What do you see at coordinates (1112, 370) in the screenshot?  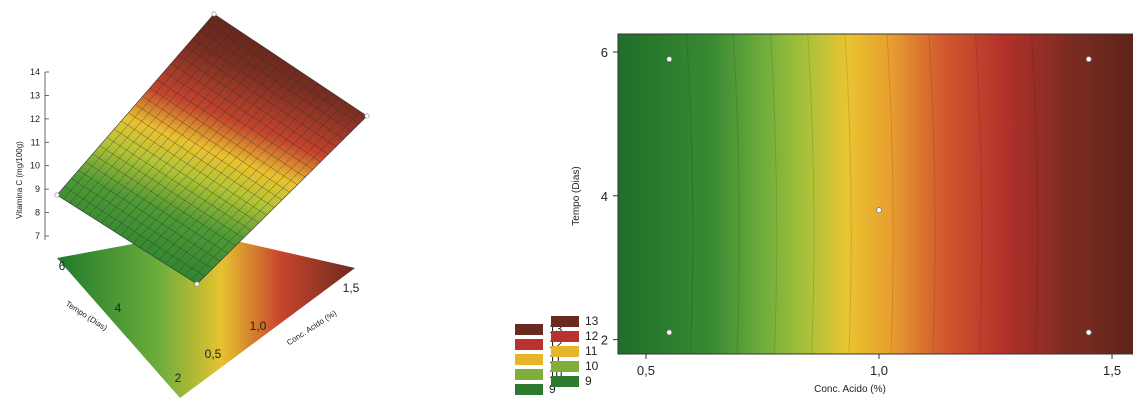 I see `contour-x-tick-label: 1,5` at bounding box center [1112, 370].